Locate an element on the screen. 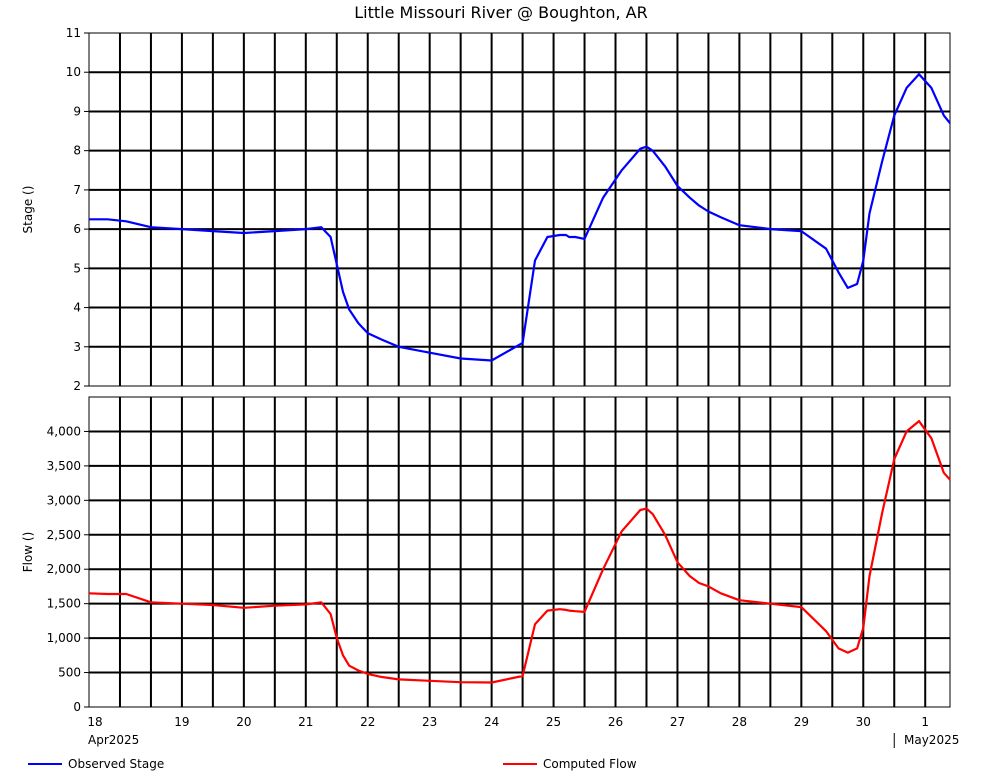 The height and width of the screenshot is (780, 1001). stage-ytick-label: 10 is located at coordinates (73, 72).